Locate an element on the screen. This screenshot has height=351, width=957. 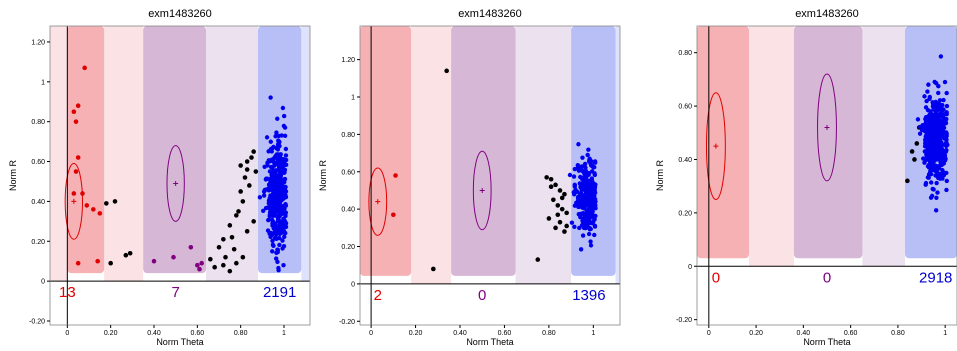
series-aa is located at coordinates (87, 165).